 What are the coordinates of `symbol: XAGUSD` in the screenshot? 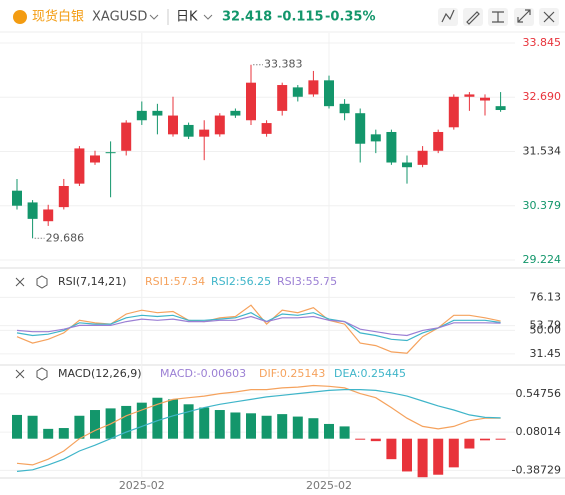 It's located at (119, 17).